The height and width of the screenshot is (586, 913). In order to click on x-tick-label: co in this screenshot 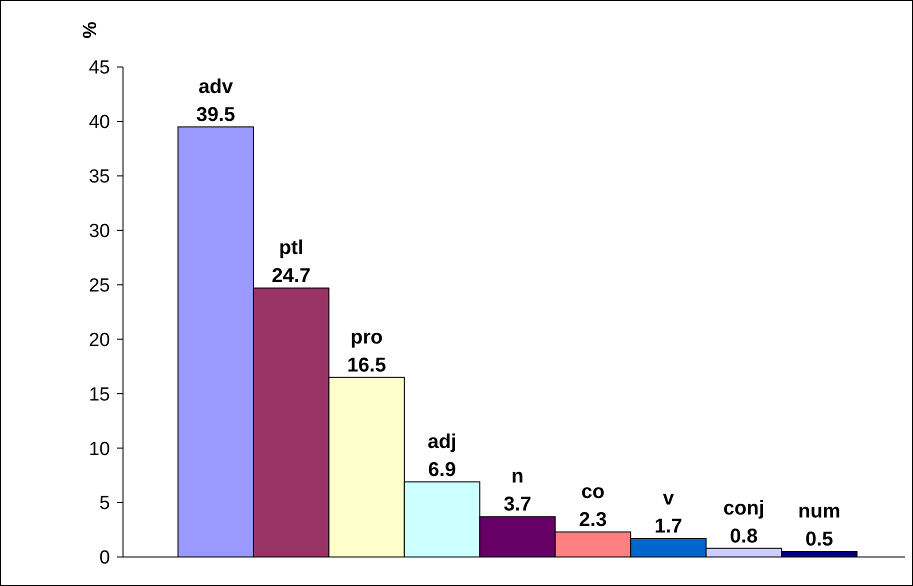, I will do `click(593, 491)`.